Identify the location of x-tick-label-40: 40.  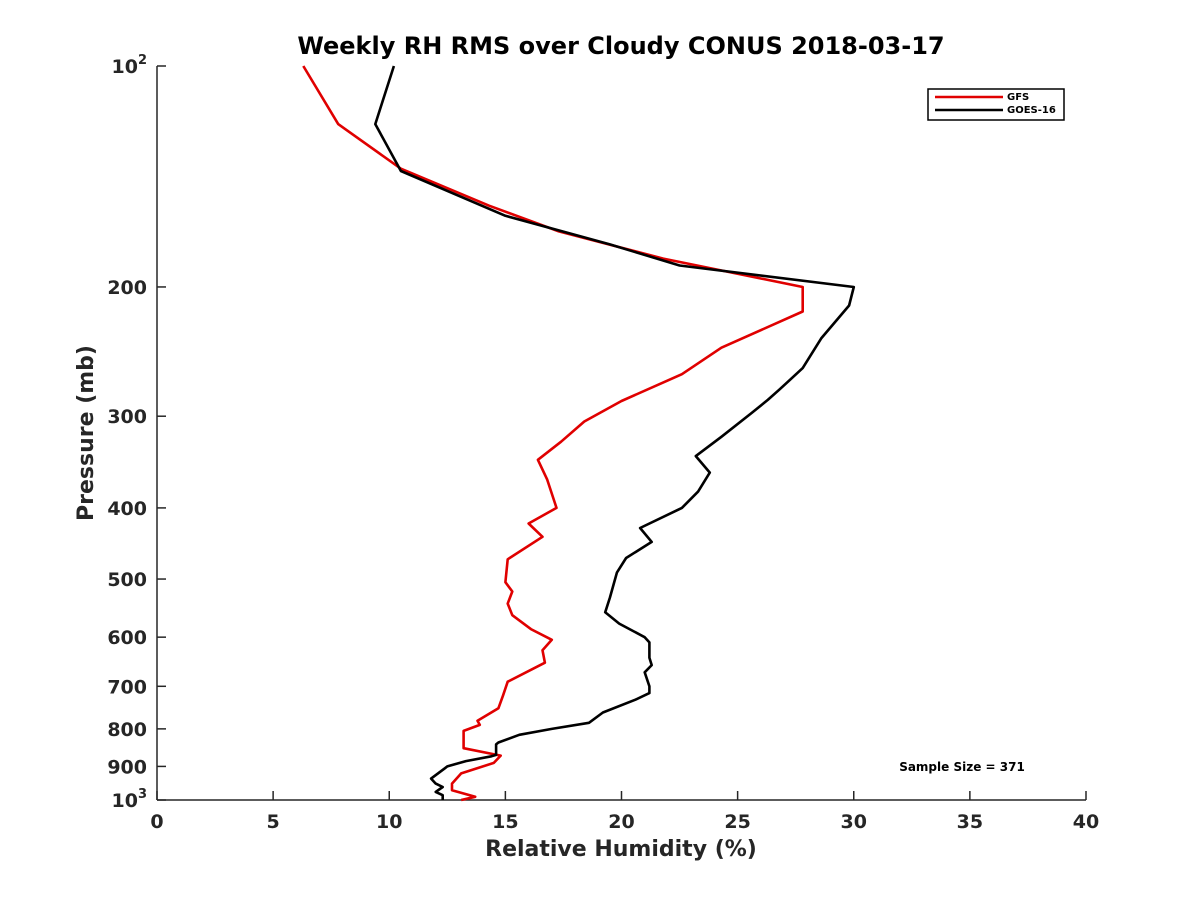
(1086, 822).